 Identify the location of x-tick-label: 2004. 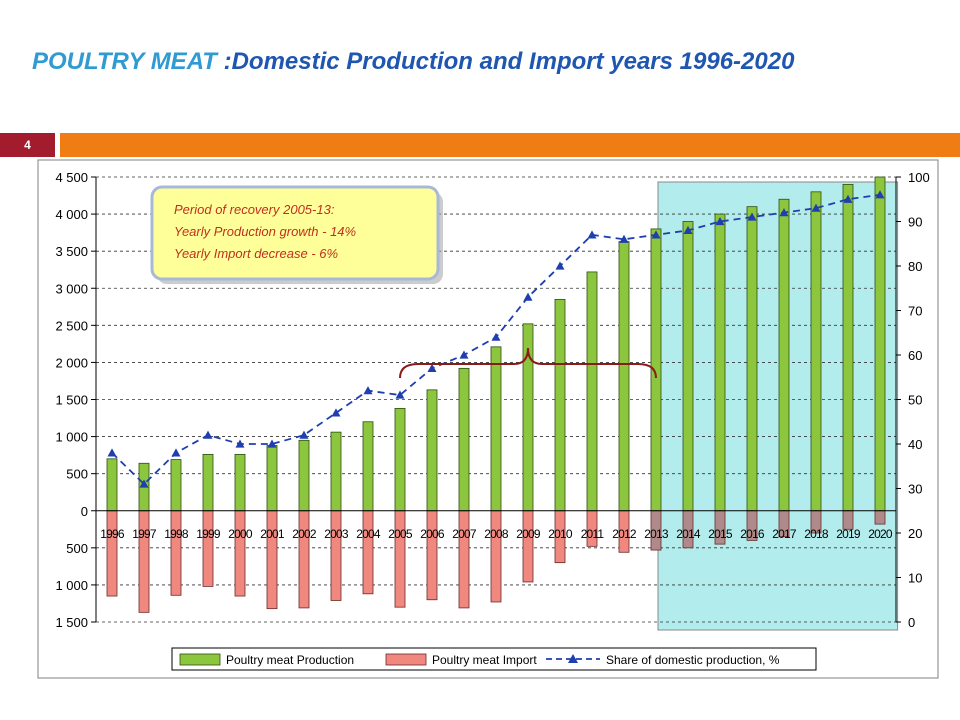
(368, 534).